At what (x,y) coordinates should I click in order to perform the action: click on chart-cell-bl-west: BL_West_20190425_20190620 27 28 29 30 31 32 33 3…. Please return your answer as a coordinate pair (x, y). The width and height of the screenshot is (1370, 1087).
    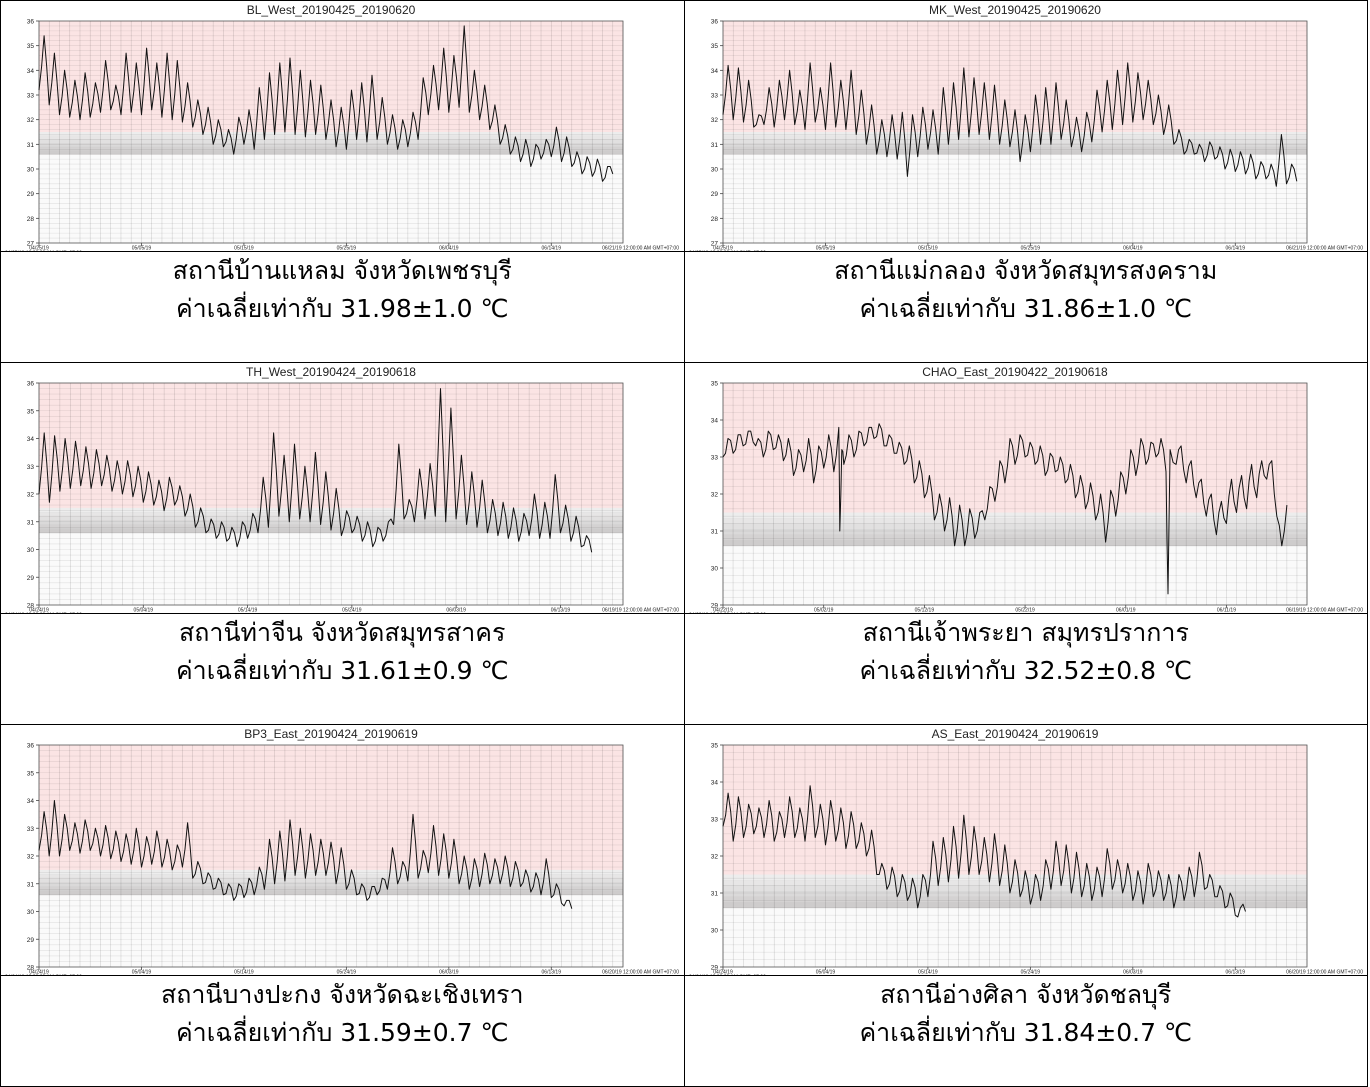
    Looking at the image, I should click on (342, 126).